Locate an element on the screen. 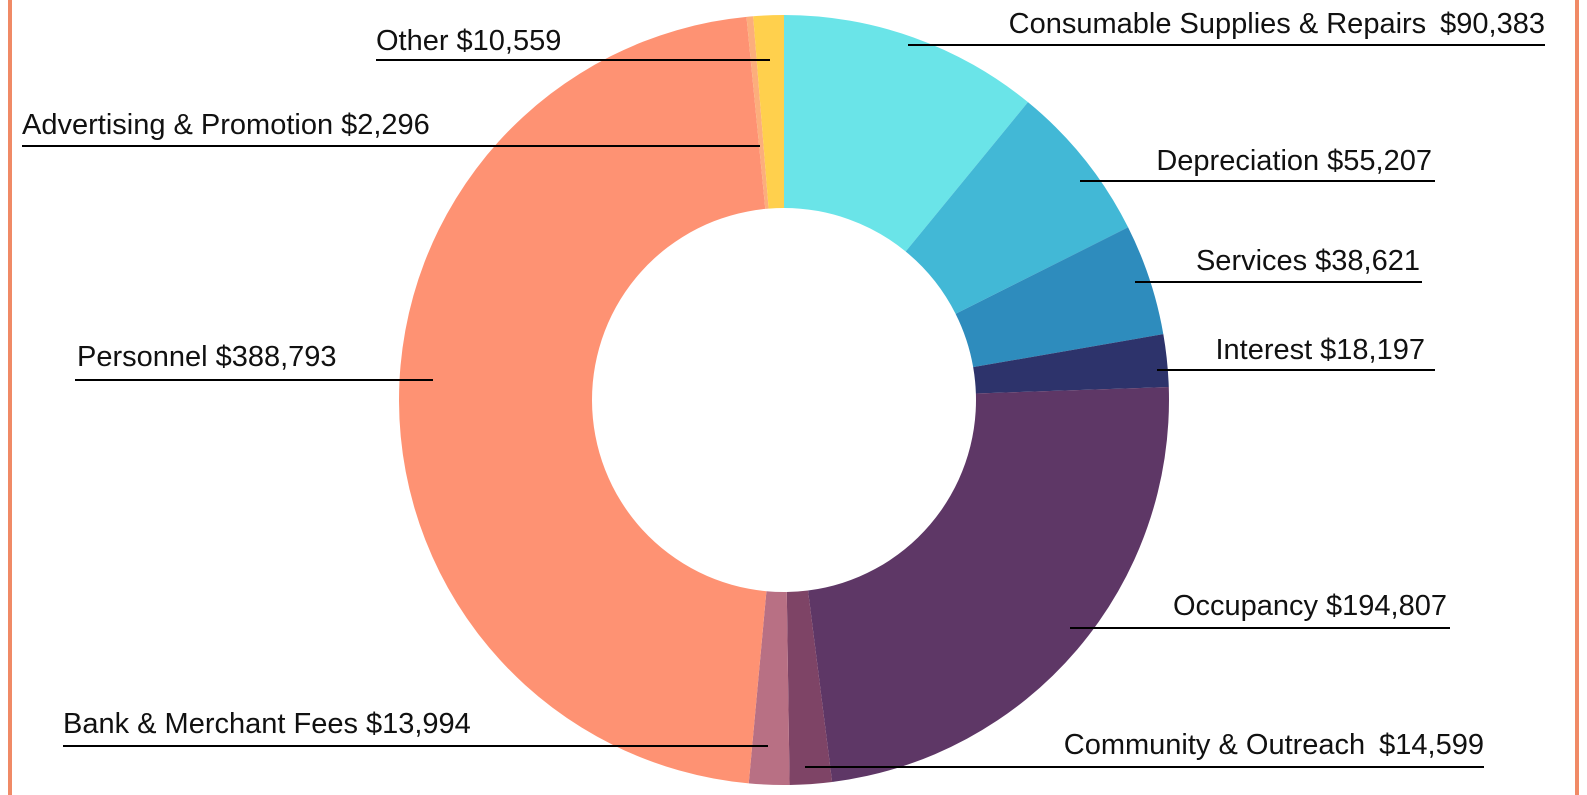 The width and height of the screenshot is (1587, 795). slice-label: Community & Outreach $14,599 is located at coordinates (1274, 745).